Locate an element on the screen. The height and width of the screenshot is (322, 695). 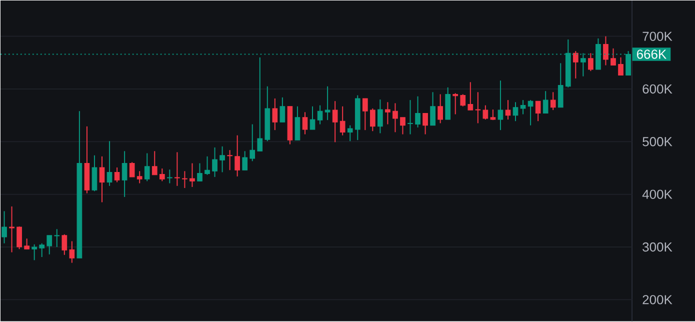
y-tick-label: 200K is located at coordinates (657, 299).